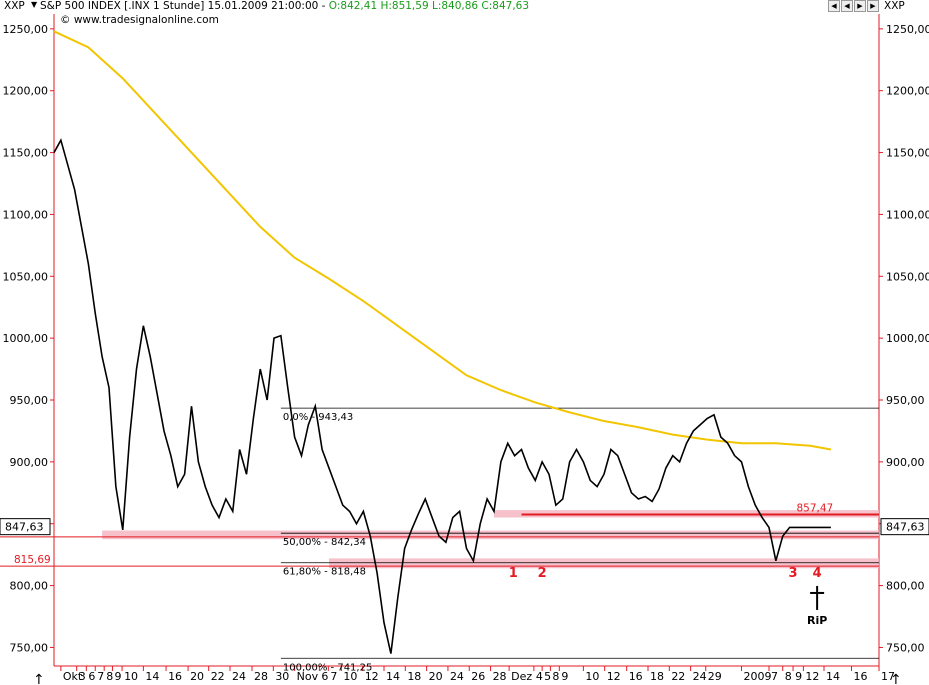  I want to click on last-price-label-left: 847,63, so click(24, 527).